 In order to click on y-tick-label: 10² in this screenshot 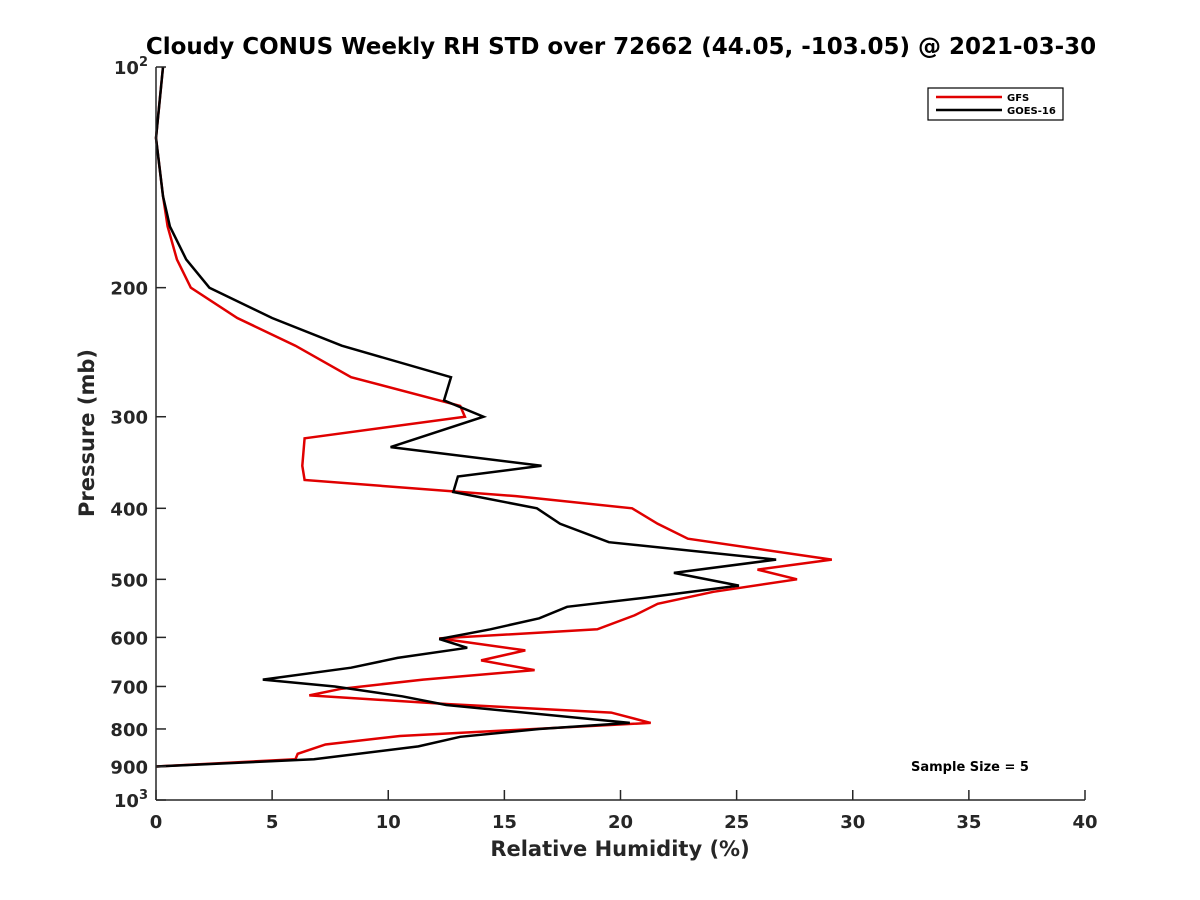, I will do `click(131, 67)`.